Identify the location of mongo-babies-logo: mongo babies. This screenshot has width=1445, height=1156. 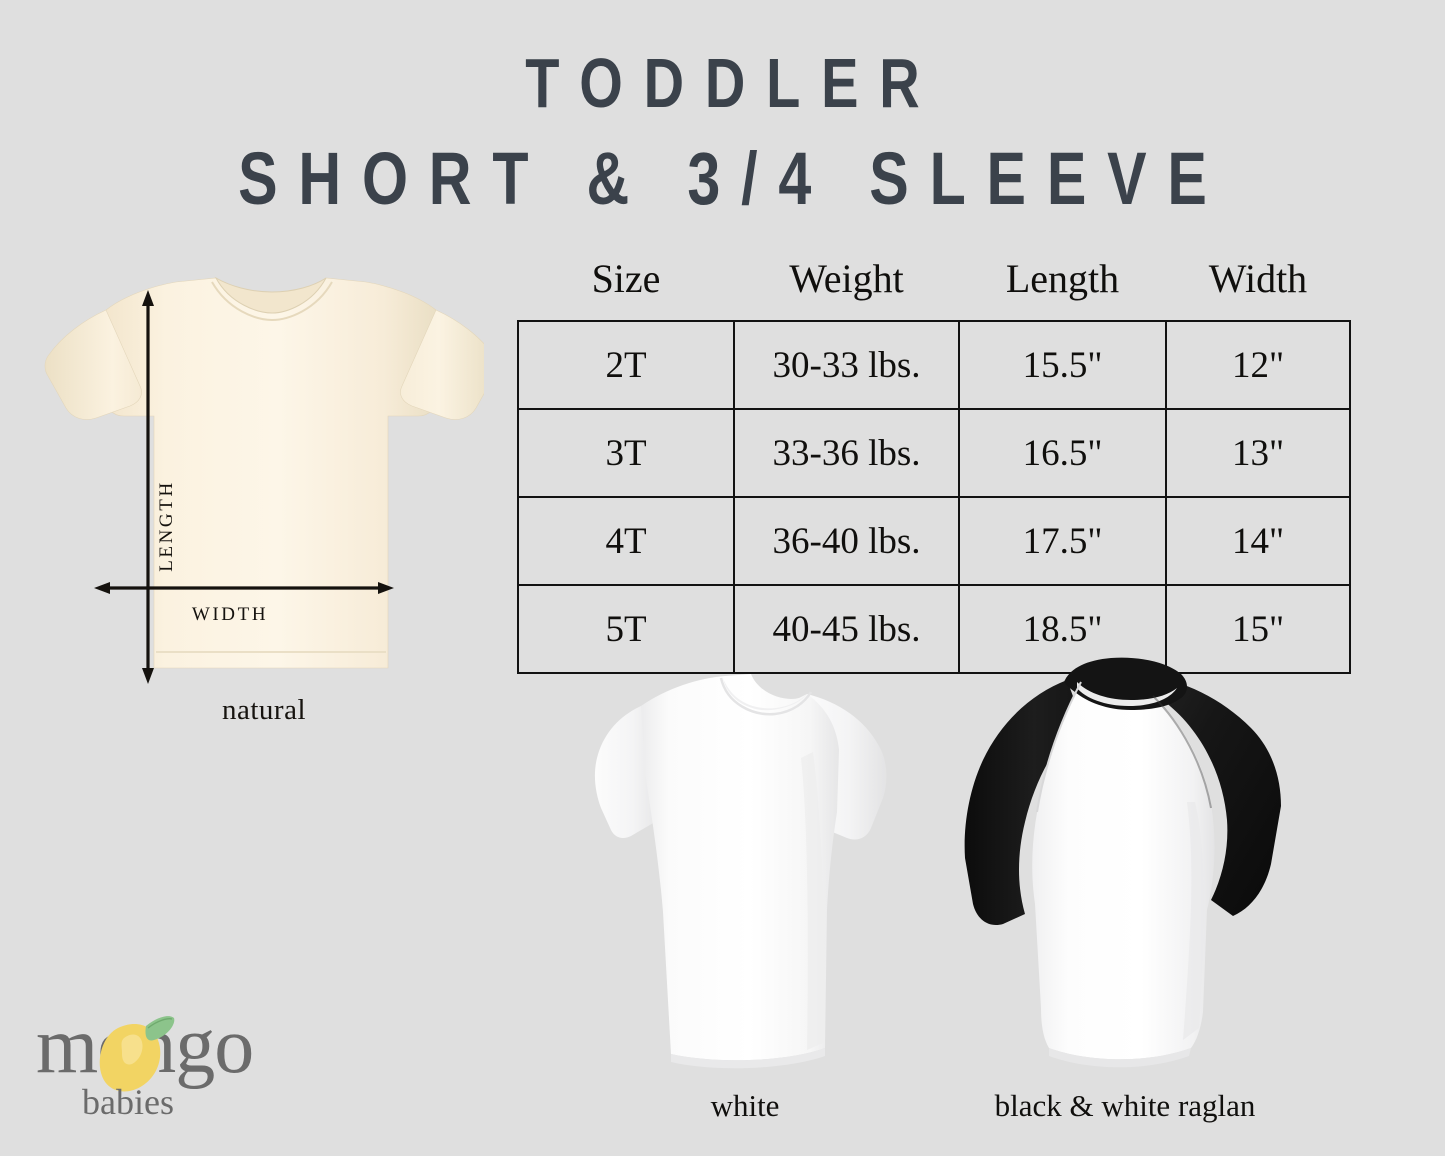
(145, 1062).